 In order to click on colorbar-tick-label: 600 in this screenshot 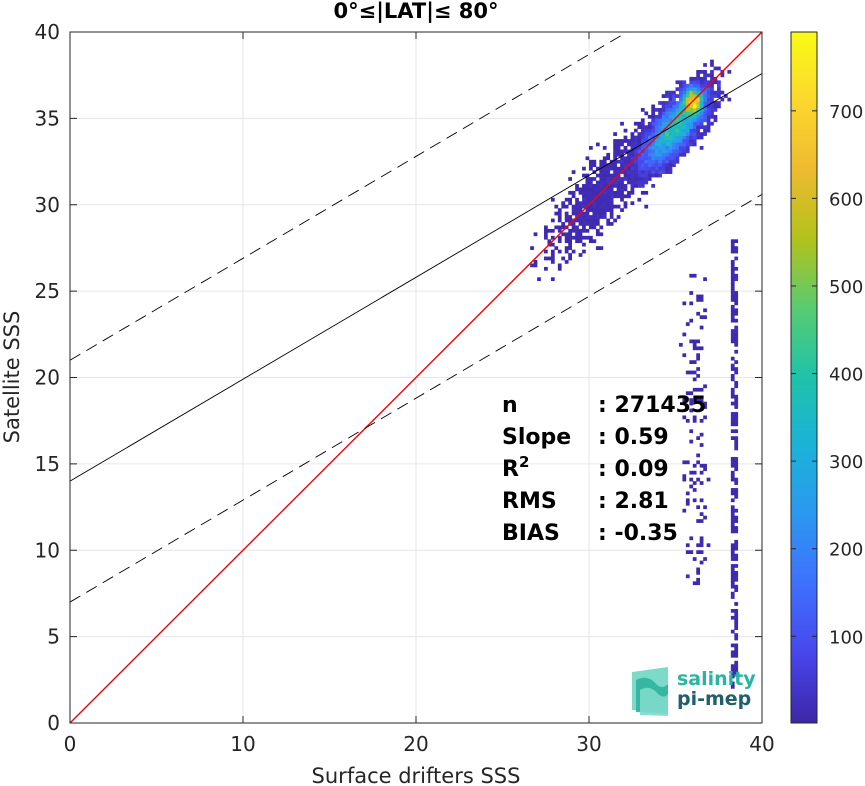, I will do `click(846, 199)`.